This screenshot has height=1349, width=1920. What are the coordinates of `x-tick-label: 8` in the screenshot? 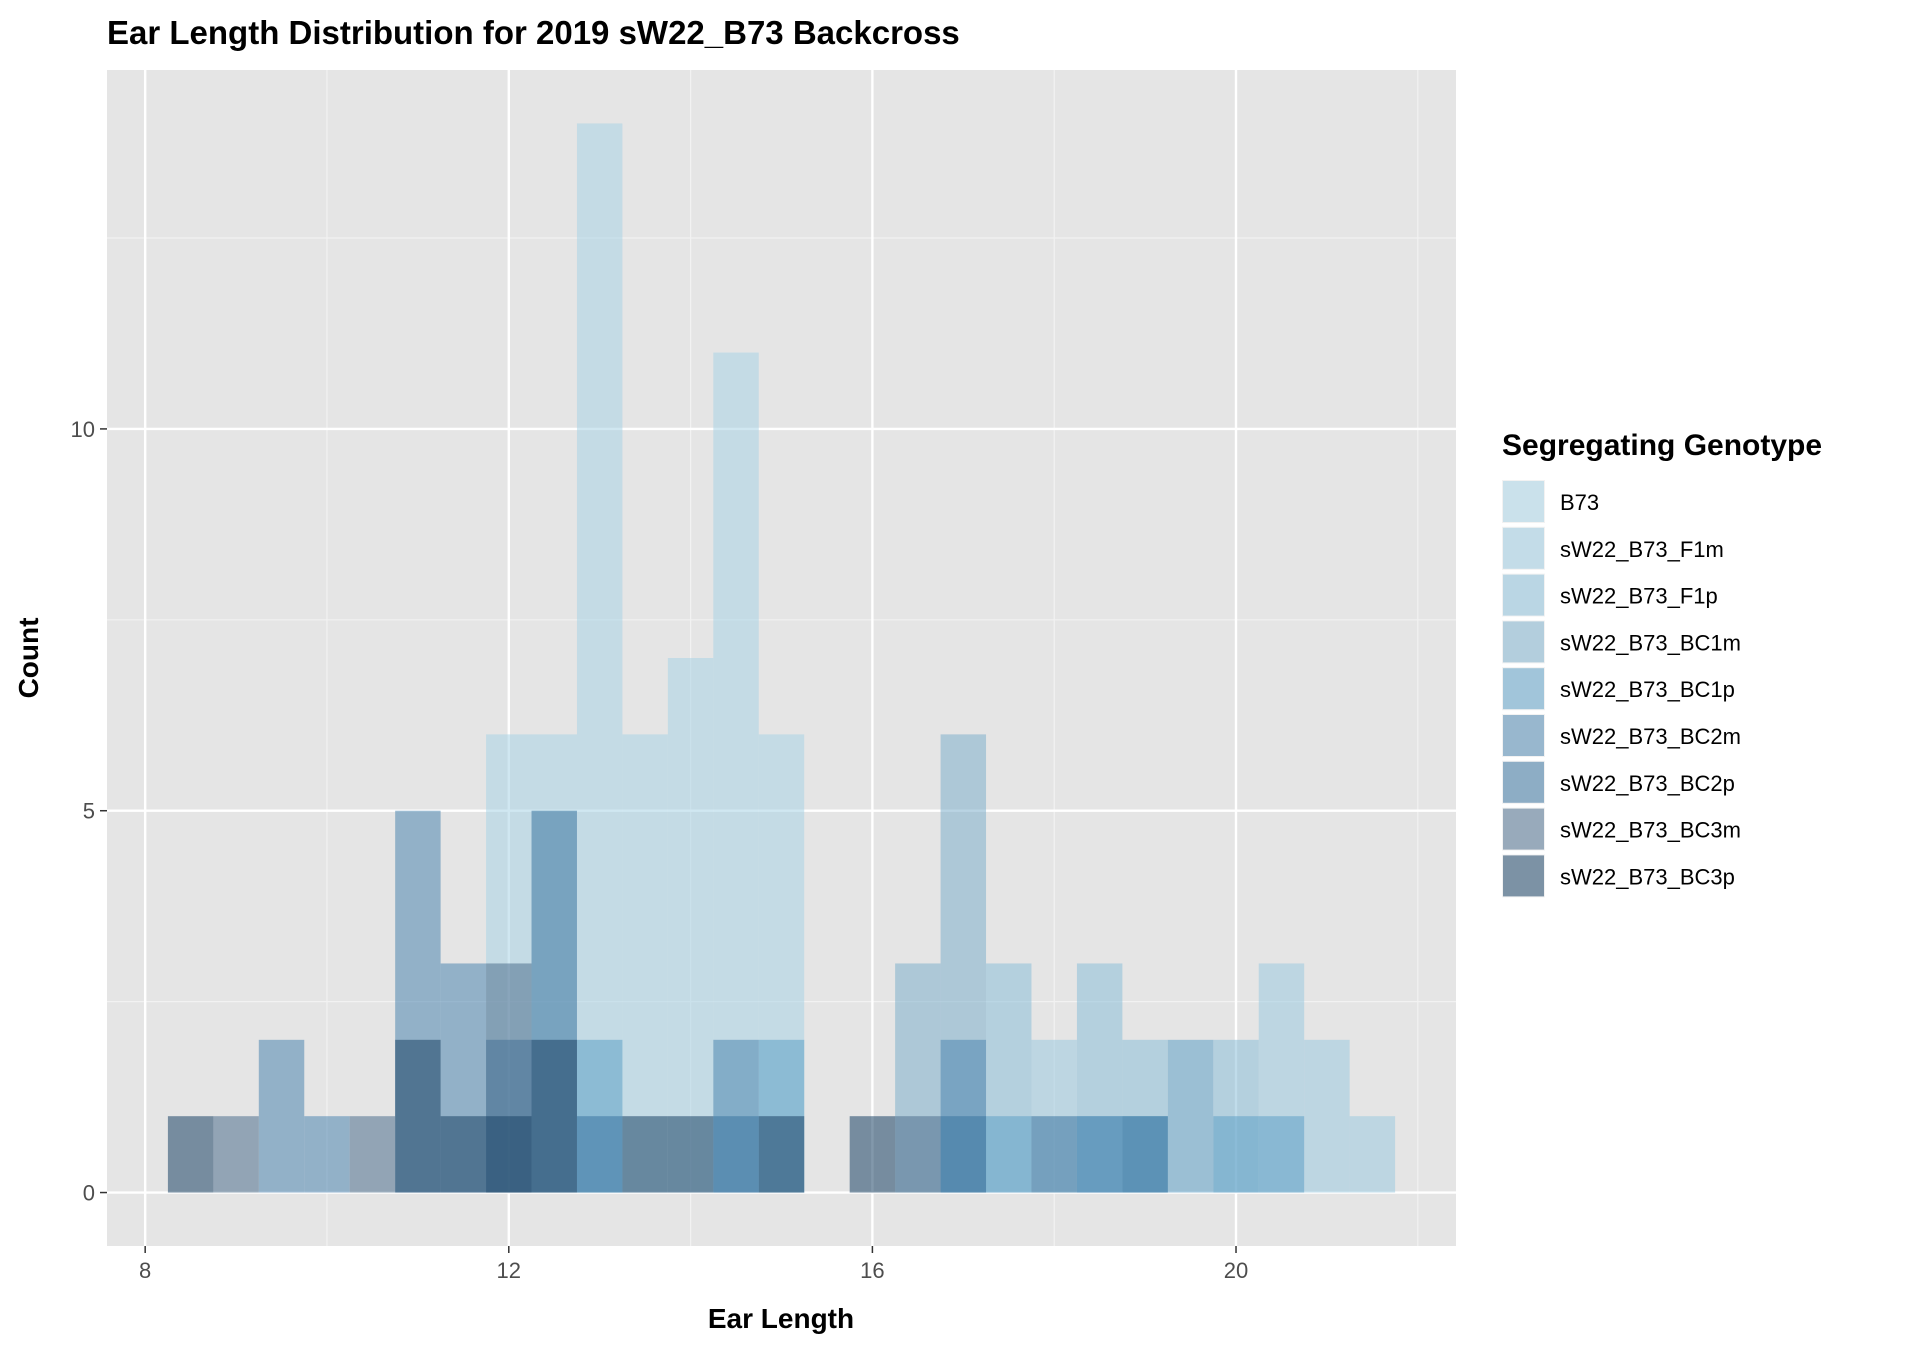 It's located at (145, 1270).